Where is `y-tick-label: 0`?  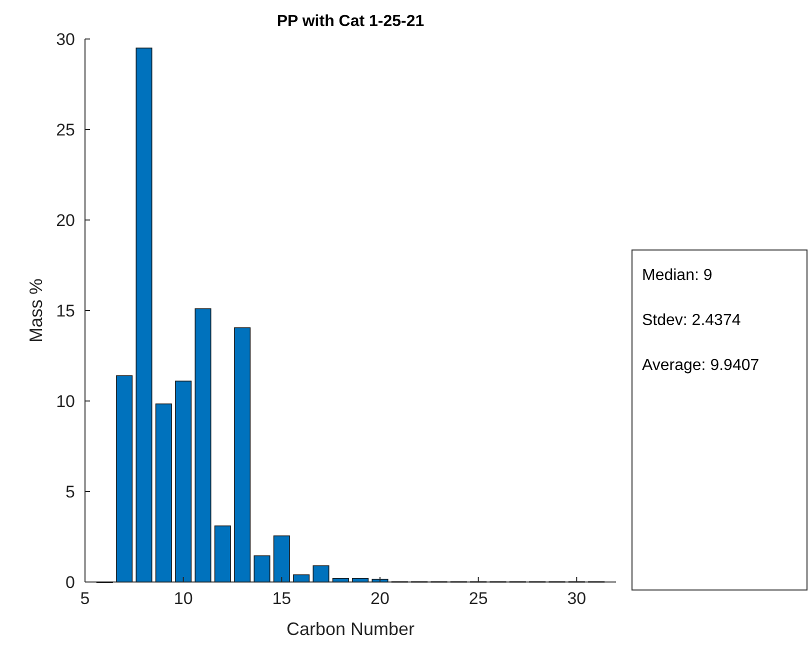
y-tick-label: 0 is located at coordinates (70, 582).